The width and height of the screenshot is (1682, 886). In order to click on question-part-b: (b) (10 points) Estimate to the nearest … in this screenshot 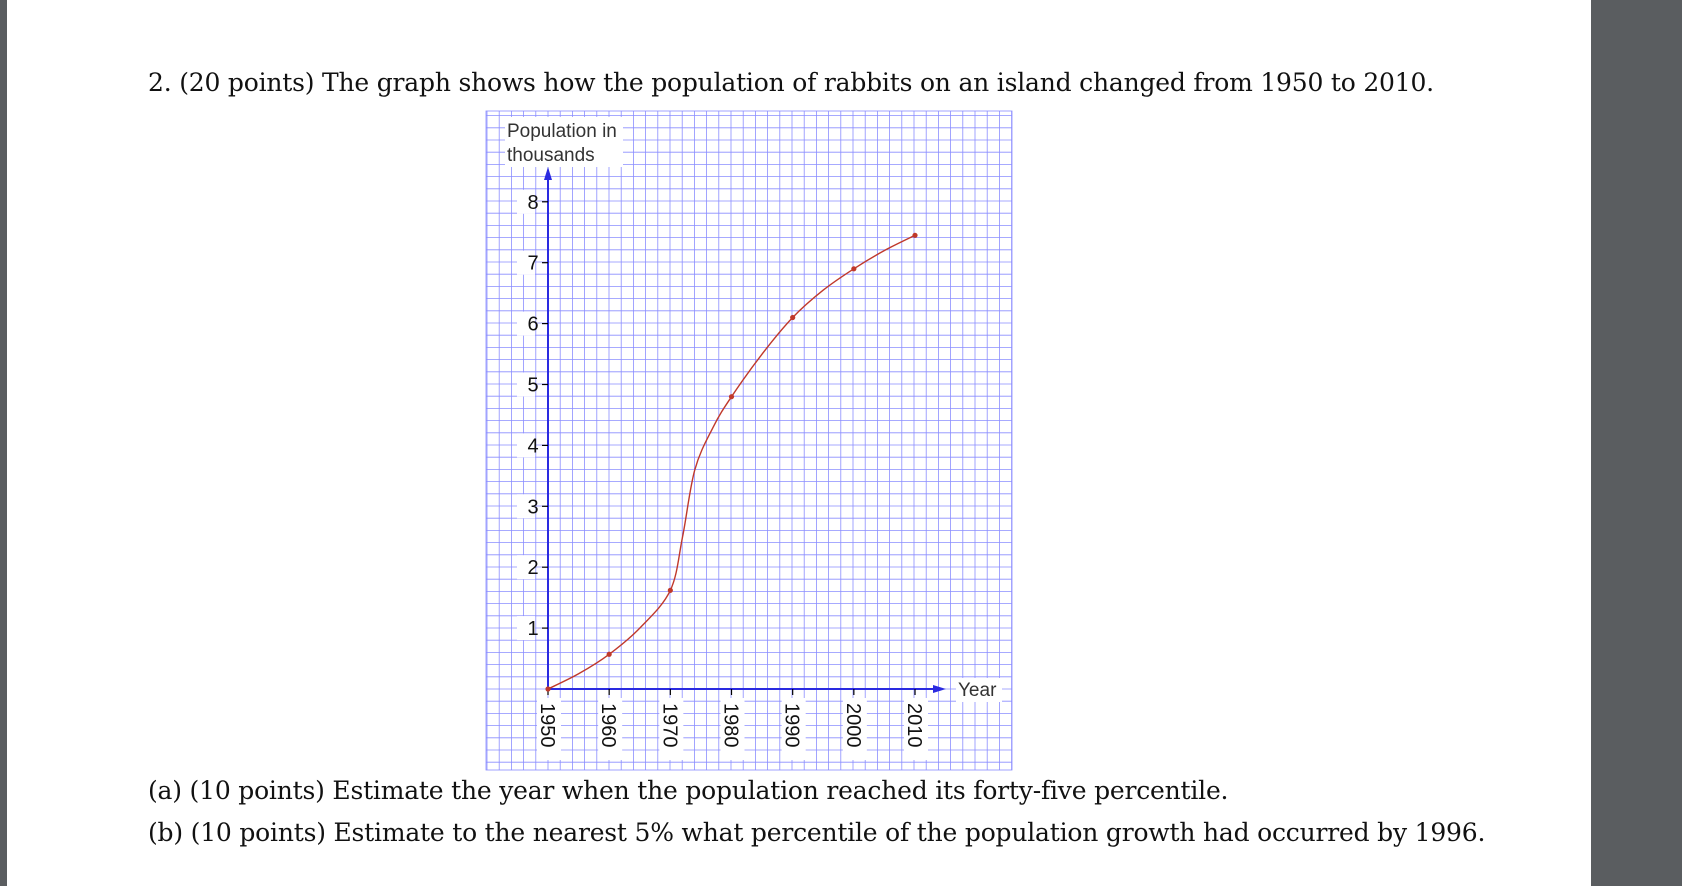, I will do `click(817, 832)`.